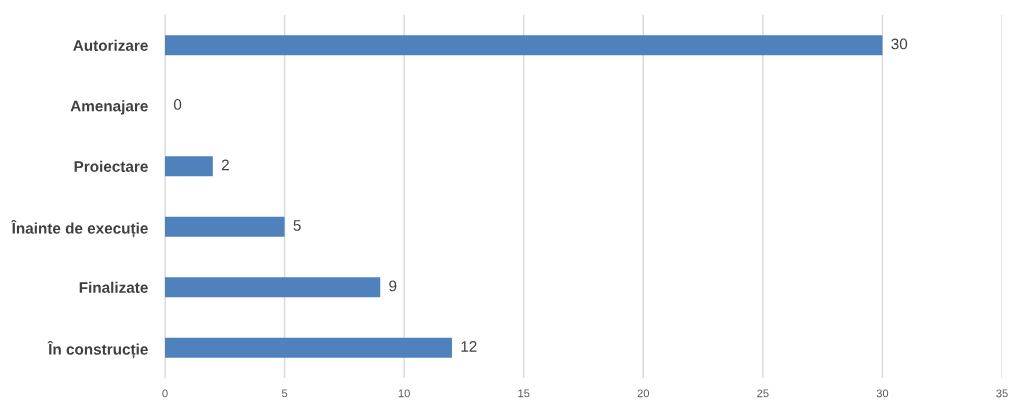 This screenshot has height=410, width=1024. Describe the element at coordinates (165, 393) in the screenshot. I see `x-tick-label: 0` at that location.